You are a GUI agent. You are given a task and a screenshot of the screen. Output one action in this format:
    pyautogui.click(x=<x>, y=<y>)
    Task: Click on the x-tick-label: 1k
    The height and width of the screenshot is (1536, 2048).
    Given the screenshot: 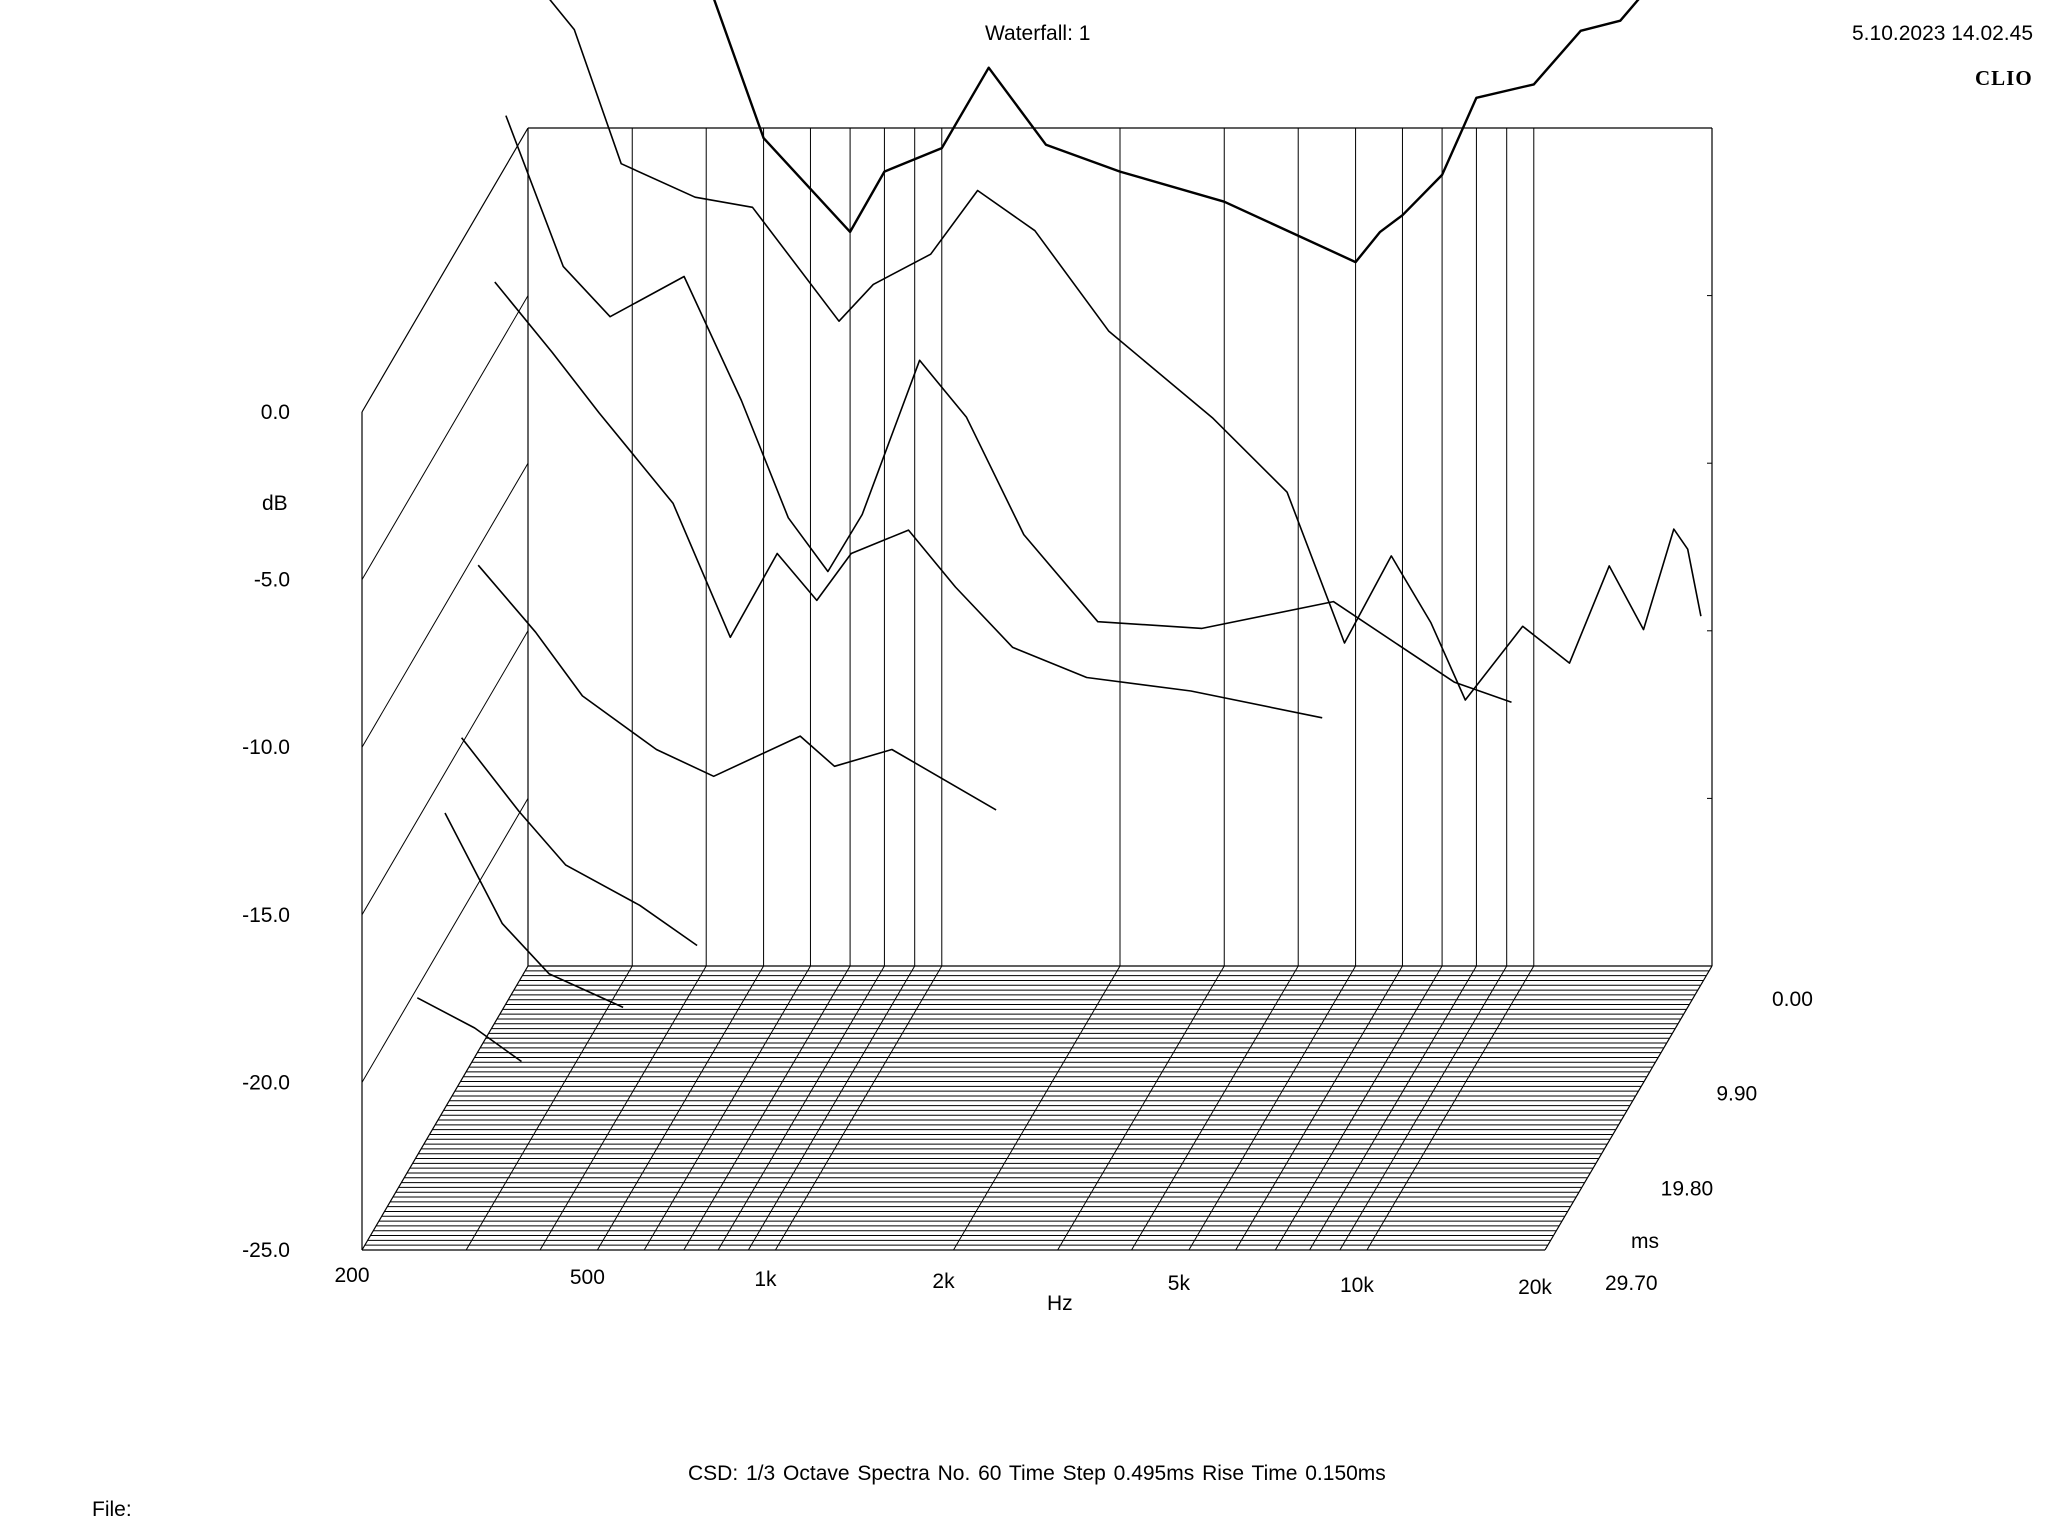 What is the action you would take?
    pyautogui.click(x=765, y=1279)
    